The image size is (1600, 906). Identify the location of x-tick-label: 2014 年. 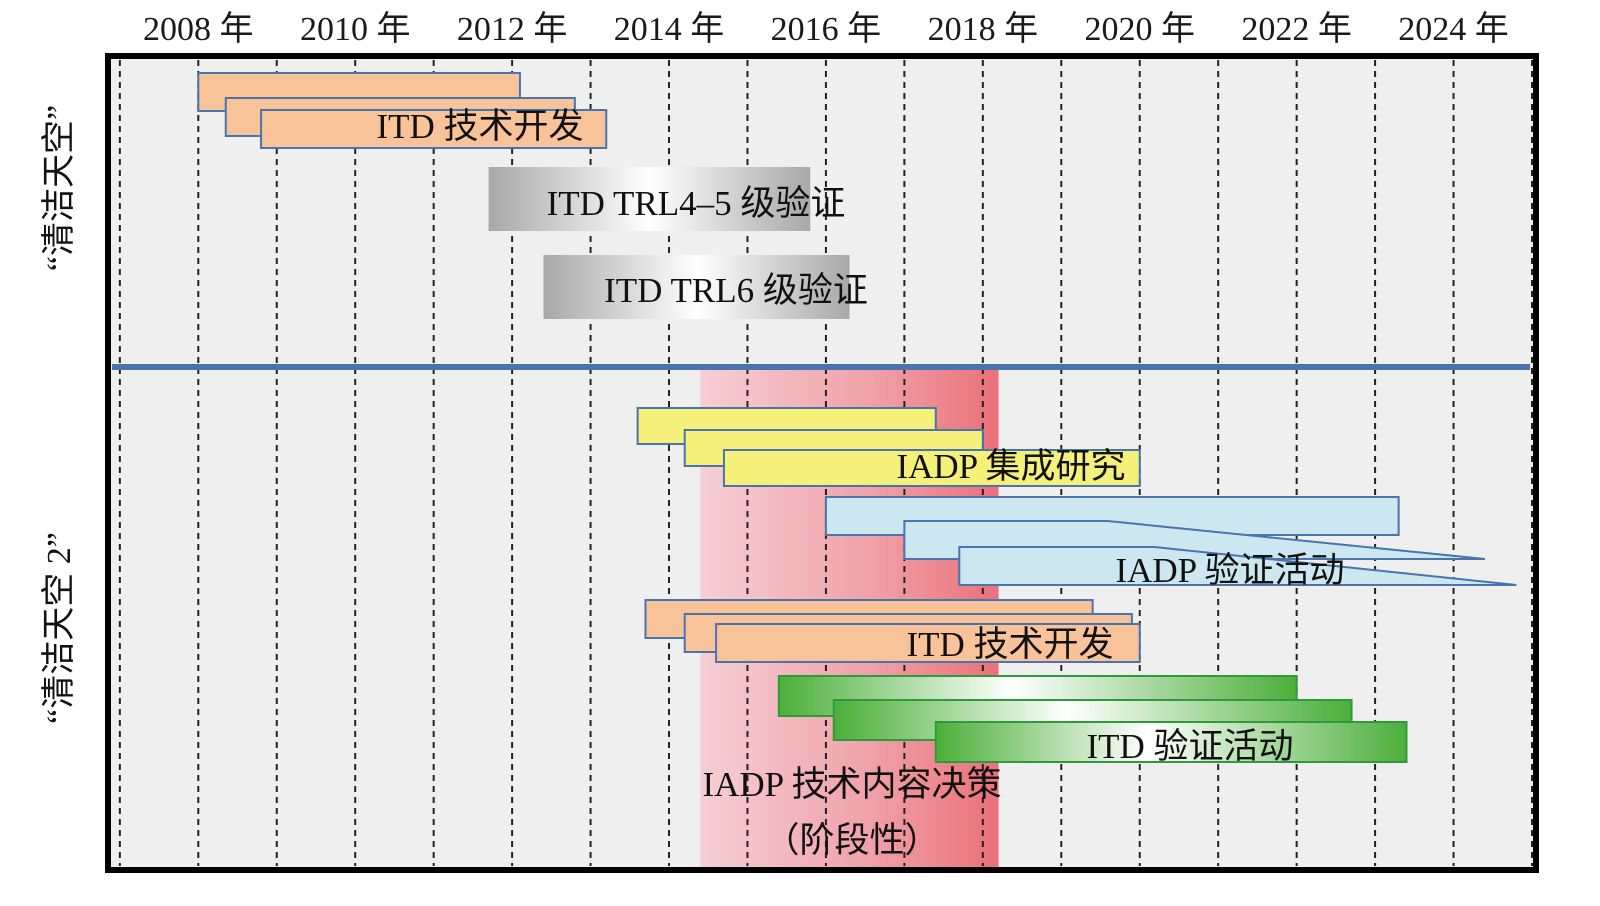
(669, 29).